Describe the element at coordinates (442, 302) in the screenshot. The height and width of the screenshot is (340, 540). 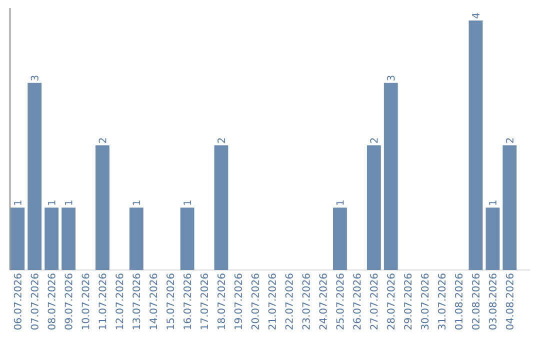
I see `x-tick-label: 31.07.2026` at that location.